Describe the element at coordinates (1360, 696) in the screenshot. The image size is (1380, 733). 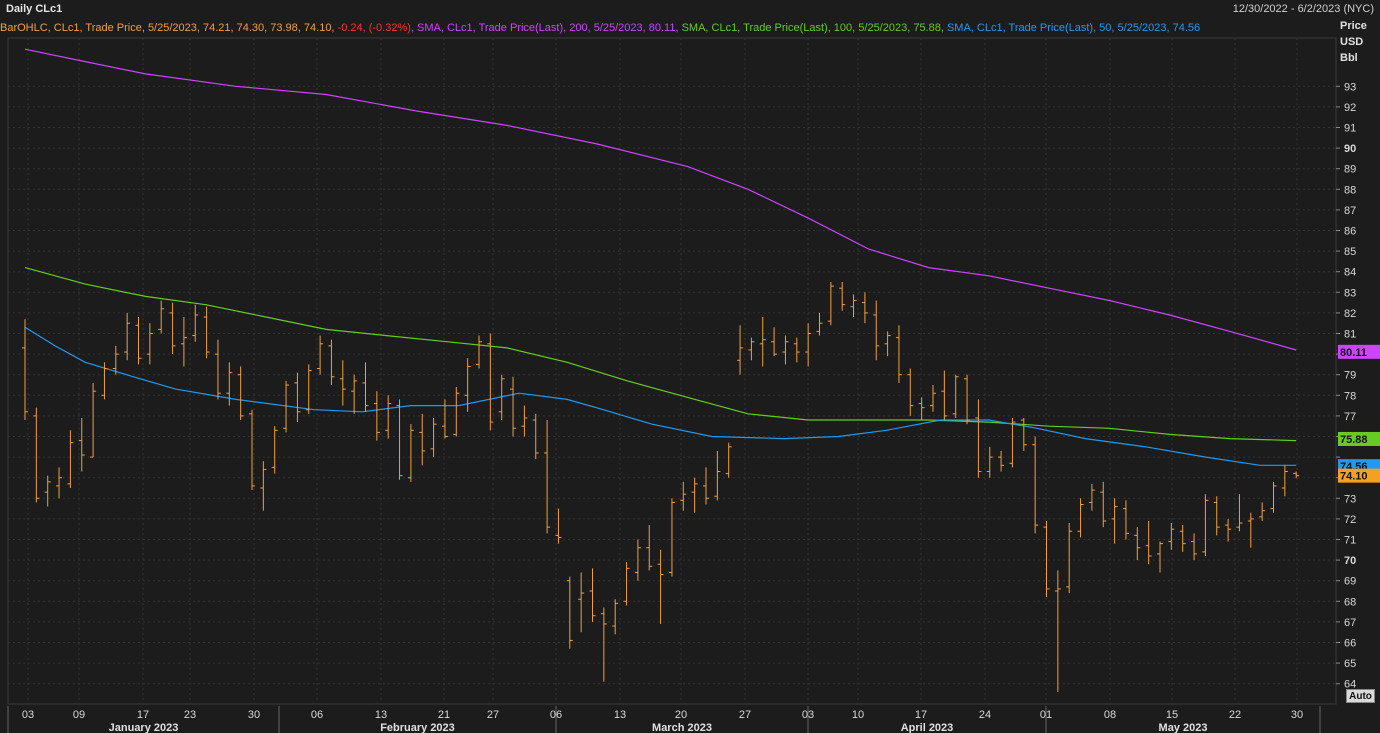
I see `auto-scale-button: Auto` at that location.